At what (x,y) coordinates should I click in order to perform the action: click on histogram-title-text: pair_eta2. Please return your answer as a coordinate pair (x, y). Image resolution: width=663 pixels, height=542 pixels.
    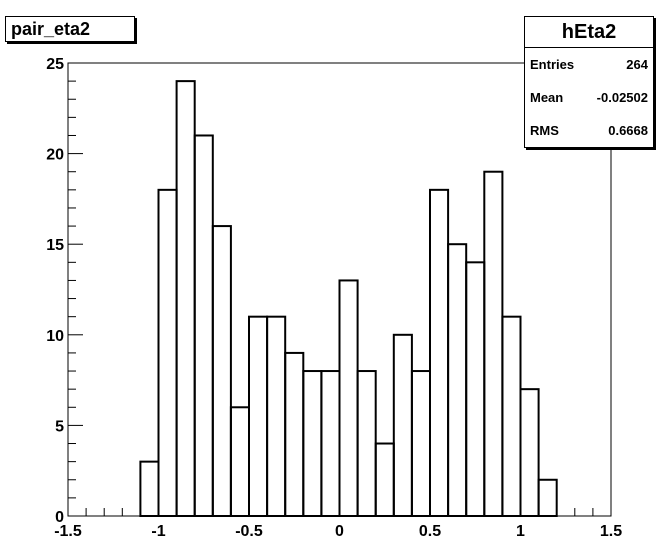
    Looking at the image, I should click on (51, 29).